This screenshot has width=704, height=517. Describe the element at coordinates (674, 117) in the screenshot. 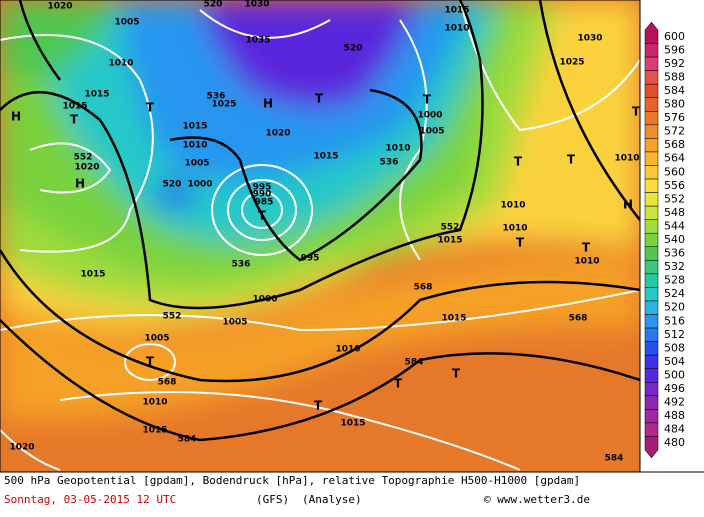

I see `legend-label: 576` at that location.